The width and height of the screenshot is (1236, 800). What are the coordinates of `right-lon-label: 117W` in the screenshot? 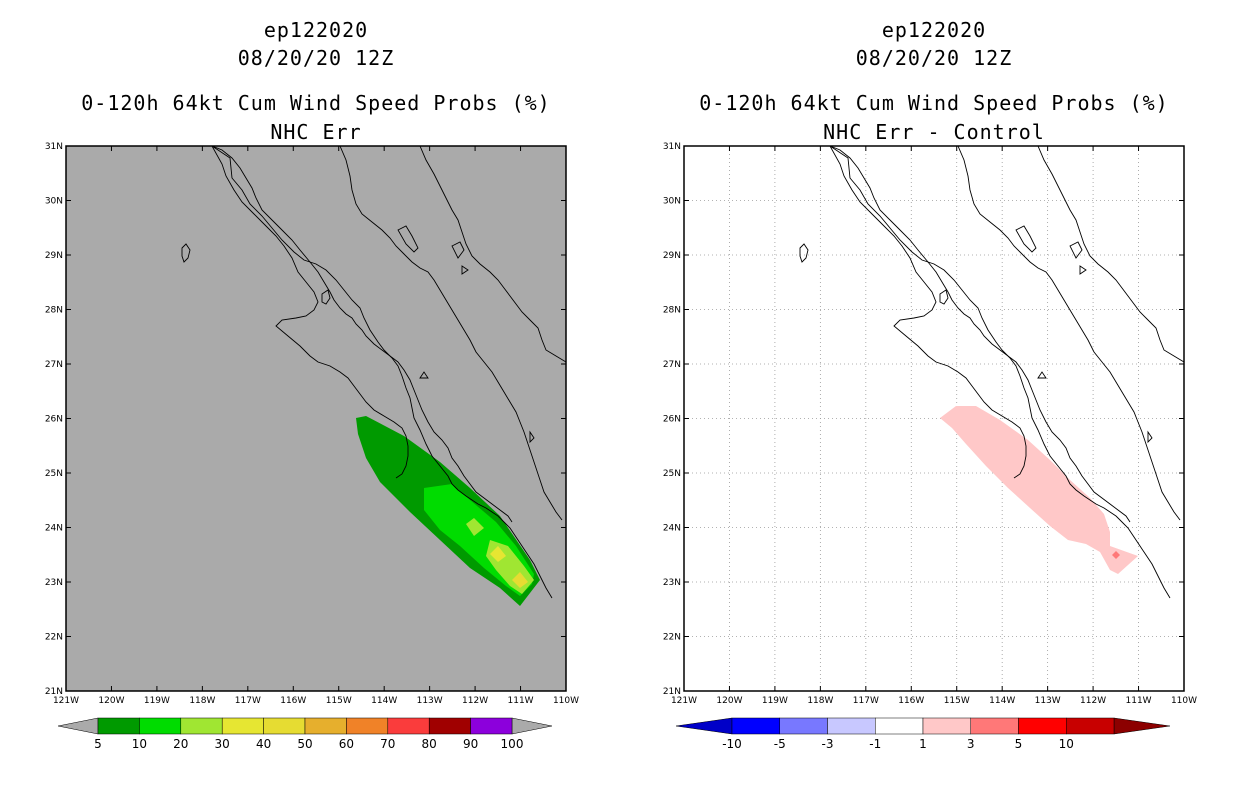 It's located at (866, 701).